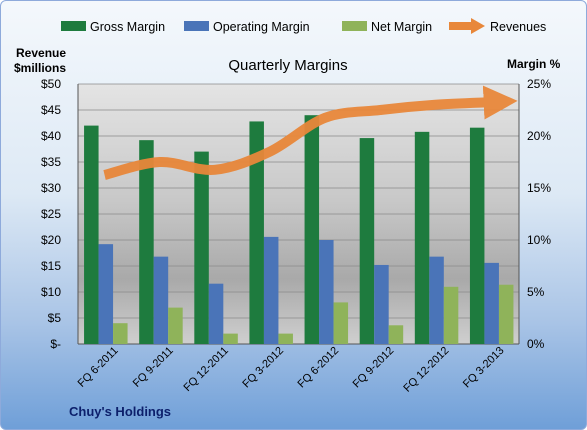 Image resolution: width=587 pixels, height=430 pixels. Describe the element at coordinates (55, 318) in the screenshot. I see `left-tick-label: $5` at that location.